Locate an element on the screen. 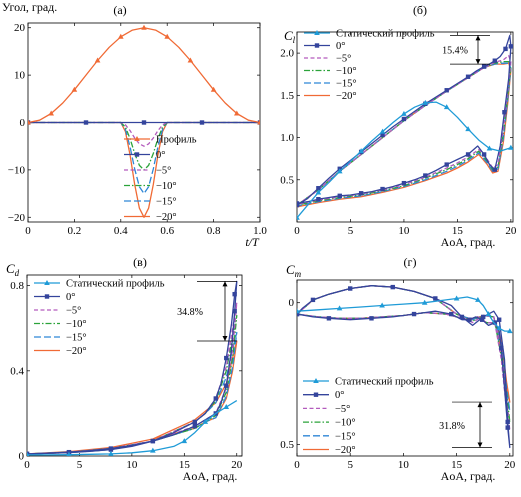 The width and height of the screenshot is (521, 497). x-tick-label: 1.0 is located at coordinates (260, 231).